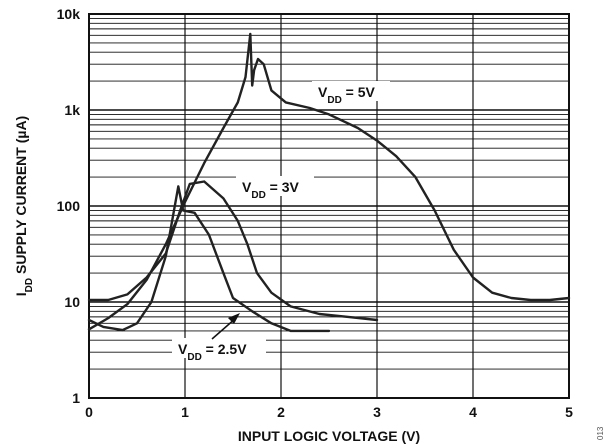  I want to click on y-tick-label: 1k, so click(72, 110).